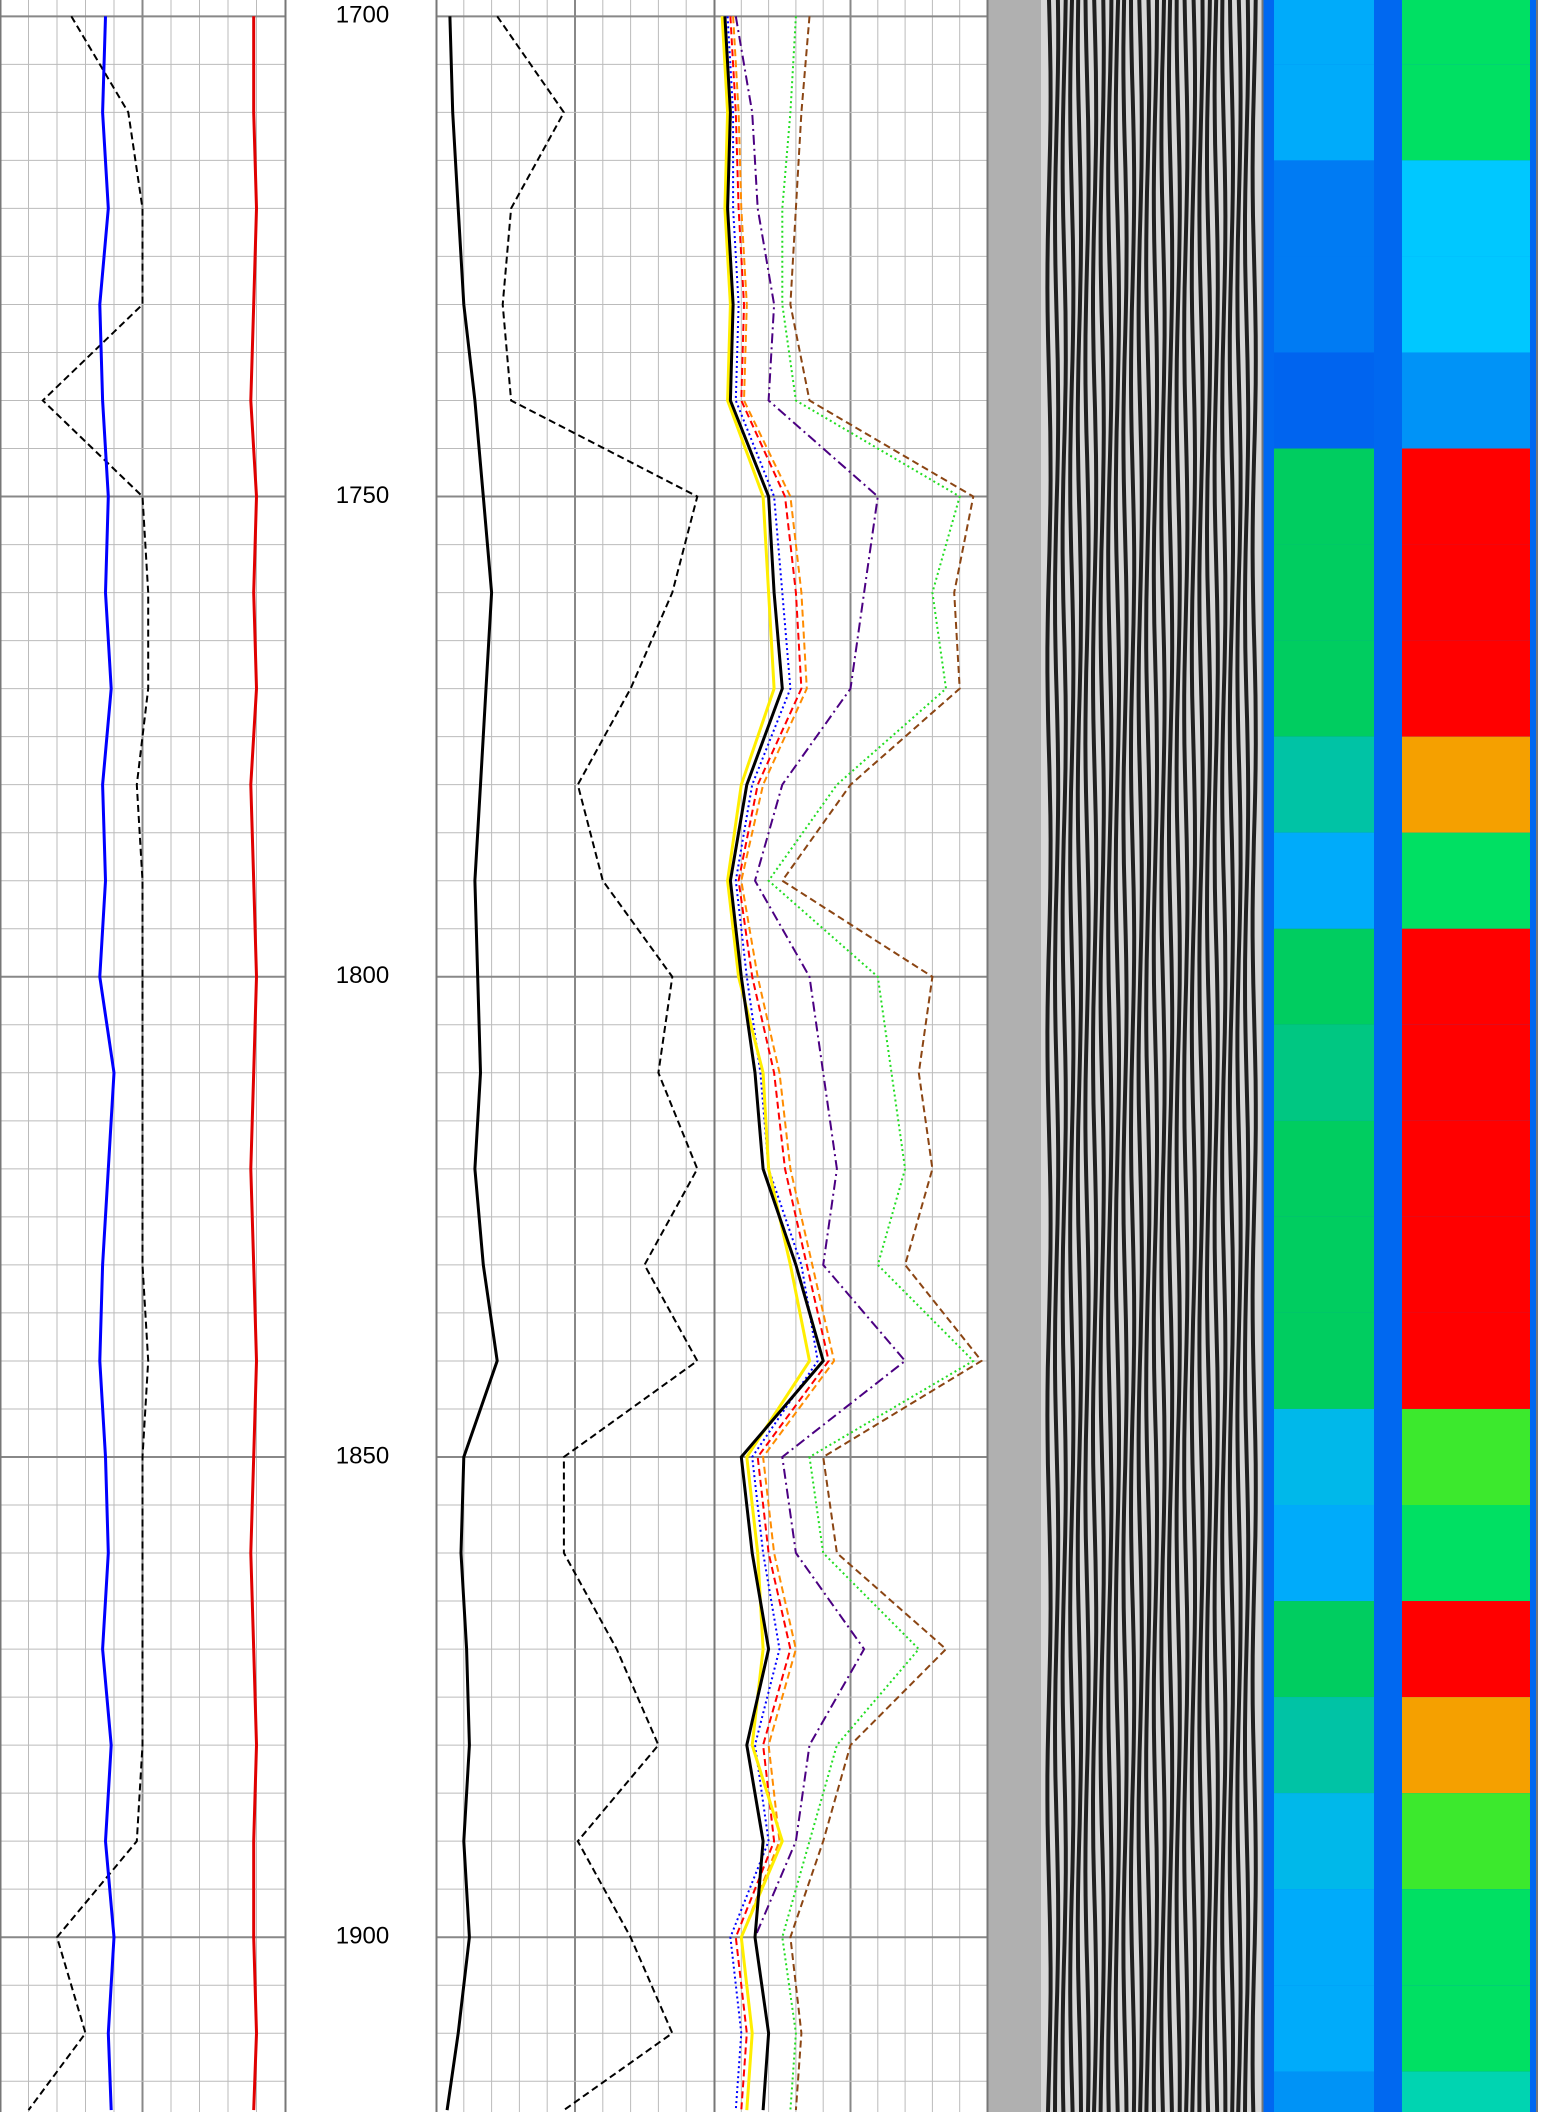  I want to click on wiggle-gray-band, so click(1014, 1056).